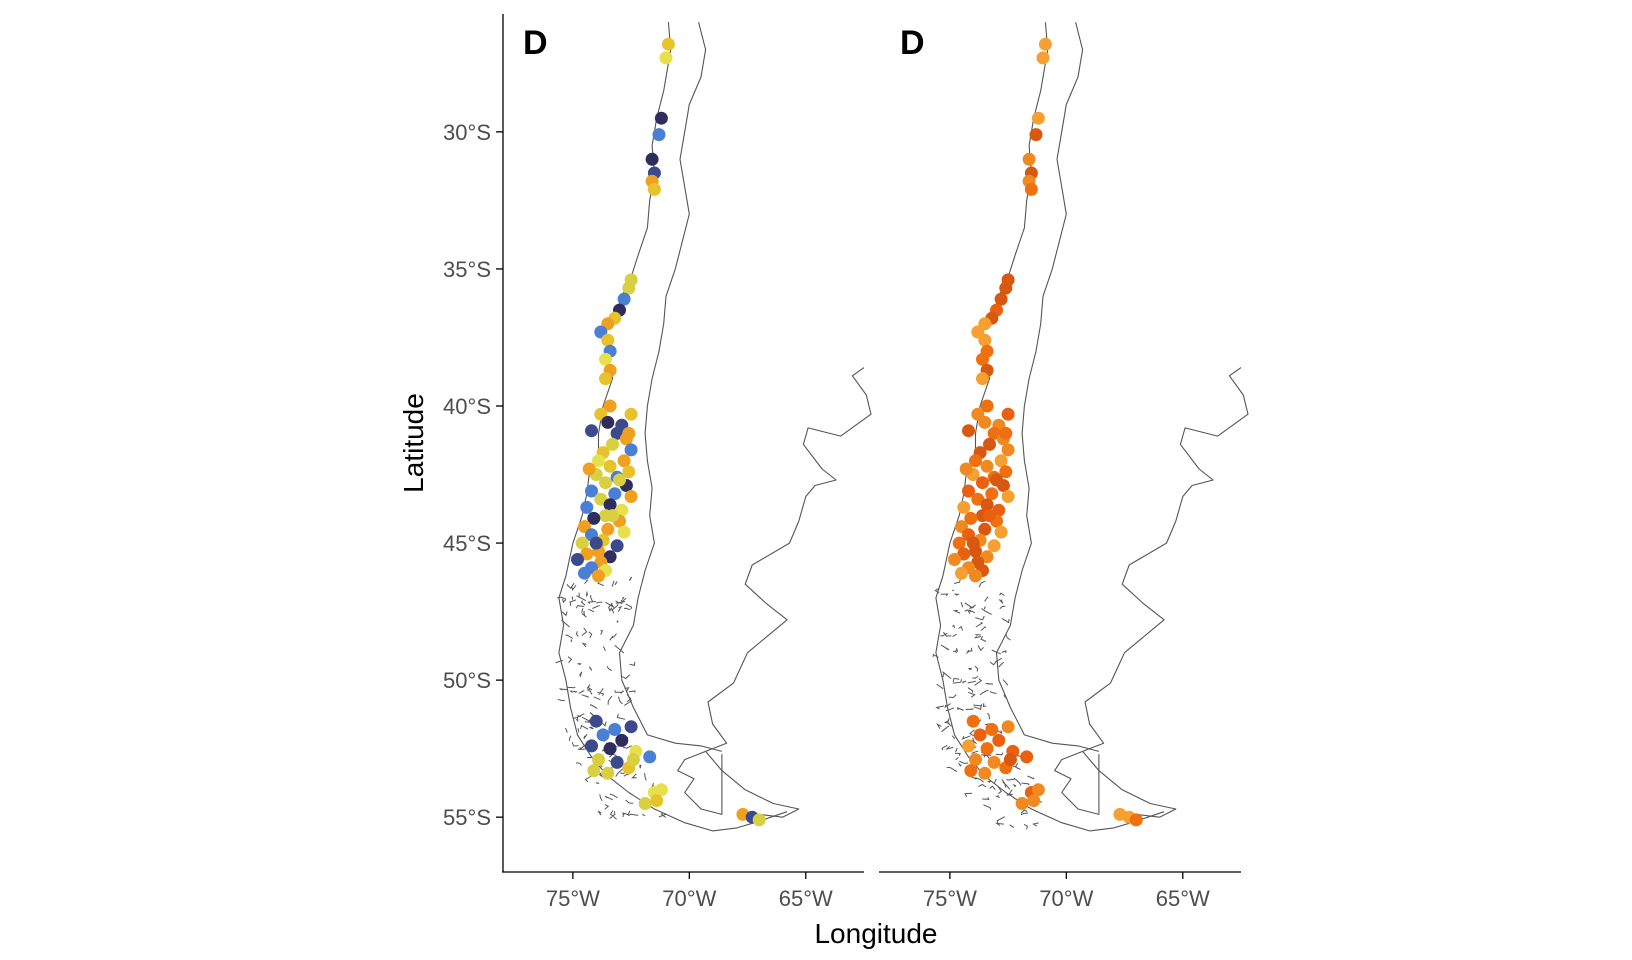  What do you see at coordinates (467, 680) in the screenshot?
I see `y-tick-label: 50°S` at bounding box center [467, 680].